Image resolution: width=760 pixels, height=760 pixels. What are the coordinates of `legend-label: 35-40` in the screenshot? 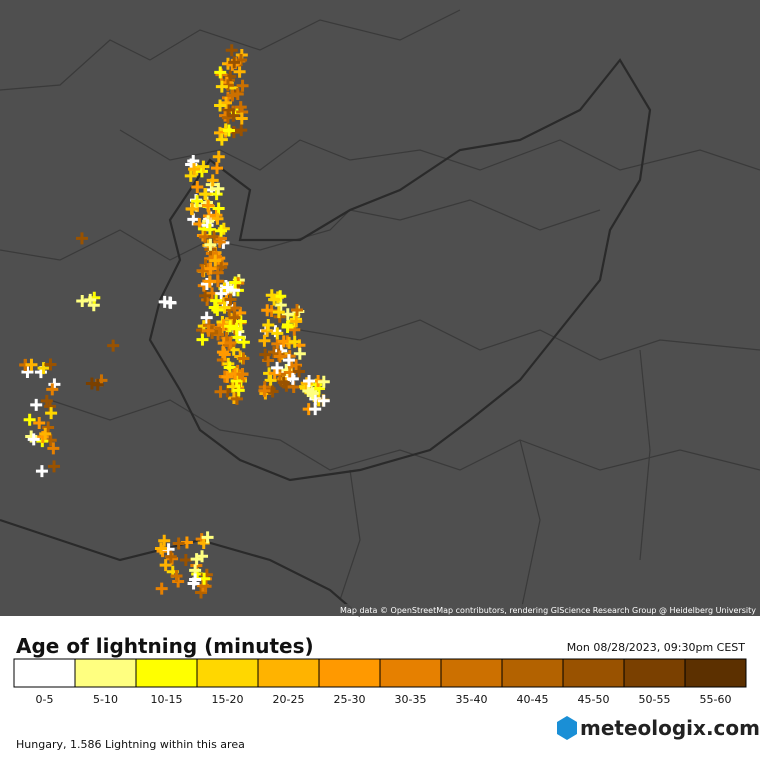 It's located at (472, 699).